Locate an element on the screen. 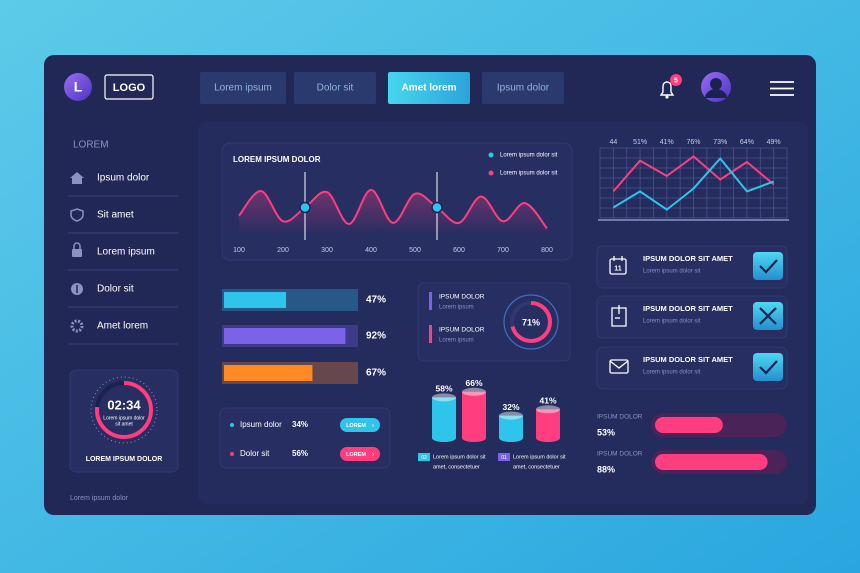  column-label: 44 is located at coordinates (613, 142).